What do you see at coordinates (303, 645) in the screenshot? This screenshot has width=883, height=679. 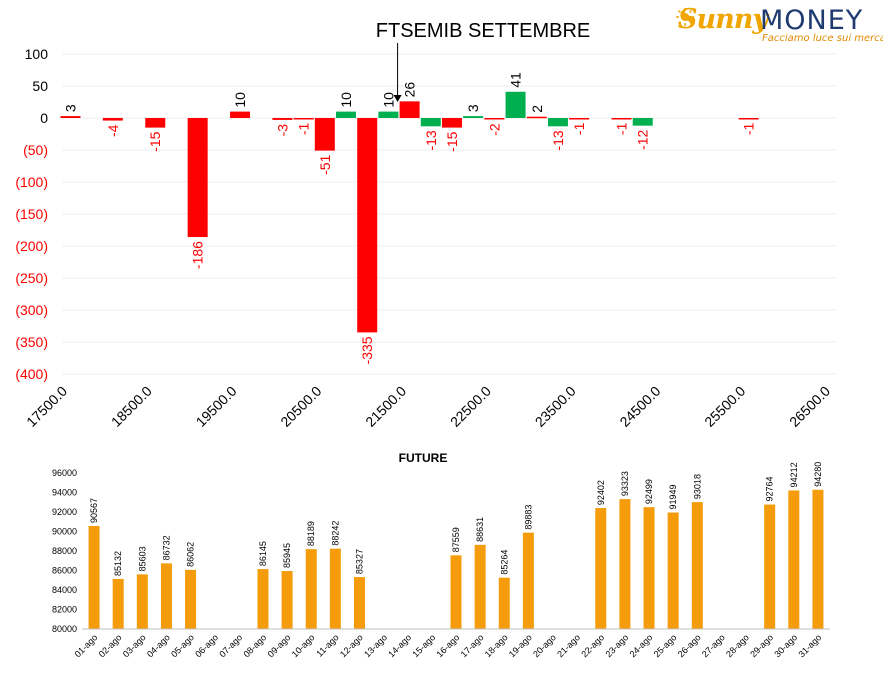 I see `x-tick-label: 10-ago` at bounding box center [303, 645].